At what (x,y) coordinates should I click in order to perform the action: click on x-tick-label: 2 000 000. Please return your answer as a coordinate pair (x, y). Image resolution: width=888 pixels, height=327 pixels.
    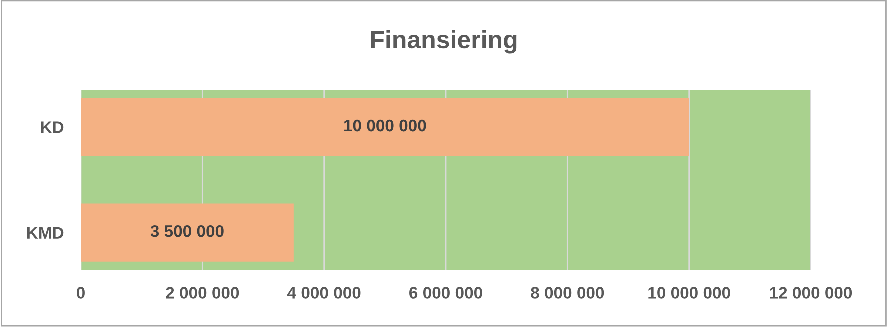
    Looking at the image, I should click on (203, 293).